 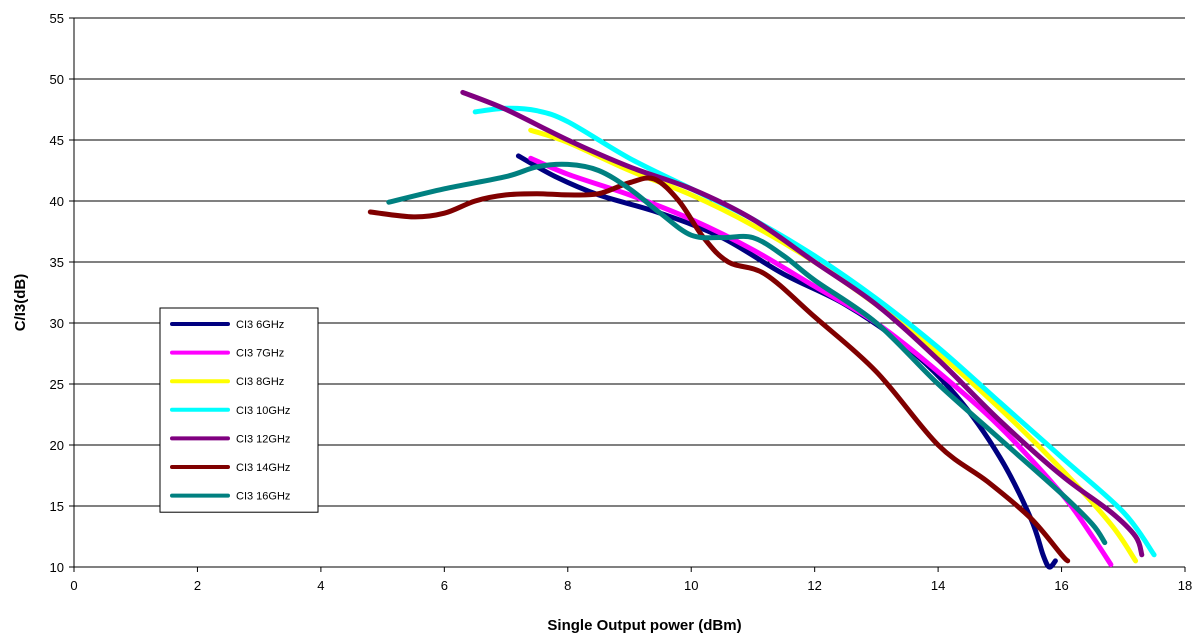 I want to click on legend-label: CI3 7GHz, so click(x=260, y=354).